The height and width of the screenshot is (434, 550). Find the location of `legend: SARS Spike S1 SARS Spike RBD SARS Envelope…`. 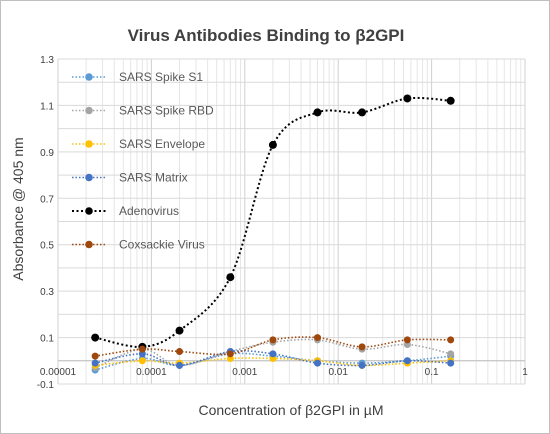

legend: SARS Spike S1 SARS Spike RBD SARS Envelope… is located at coordinates (143, 161).